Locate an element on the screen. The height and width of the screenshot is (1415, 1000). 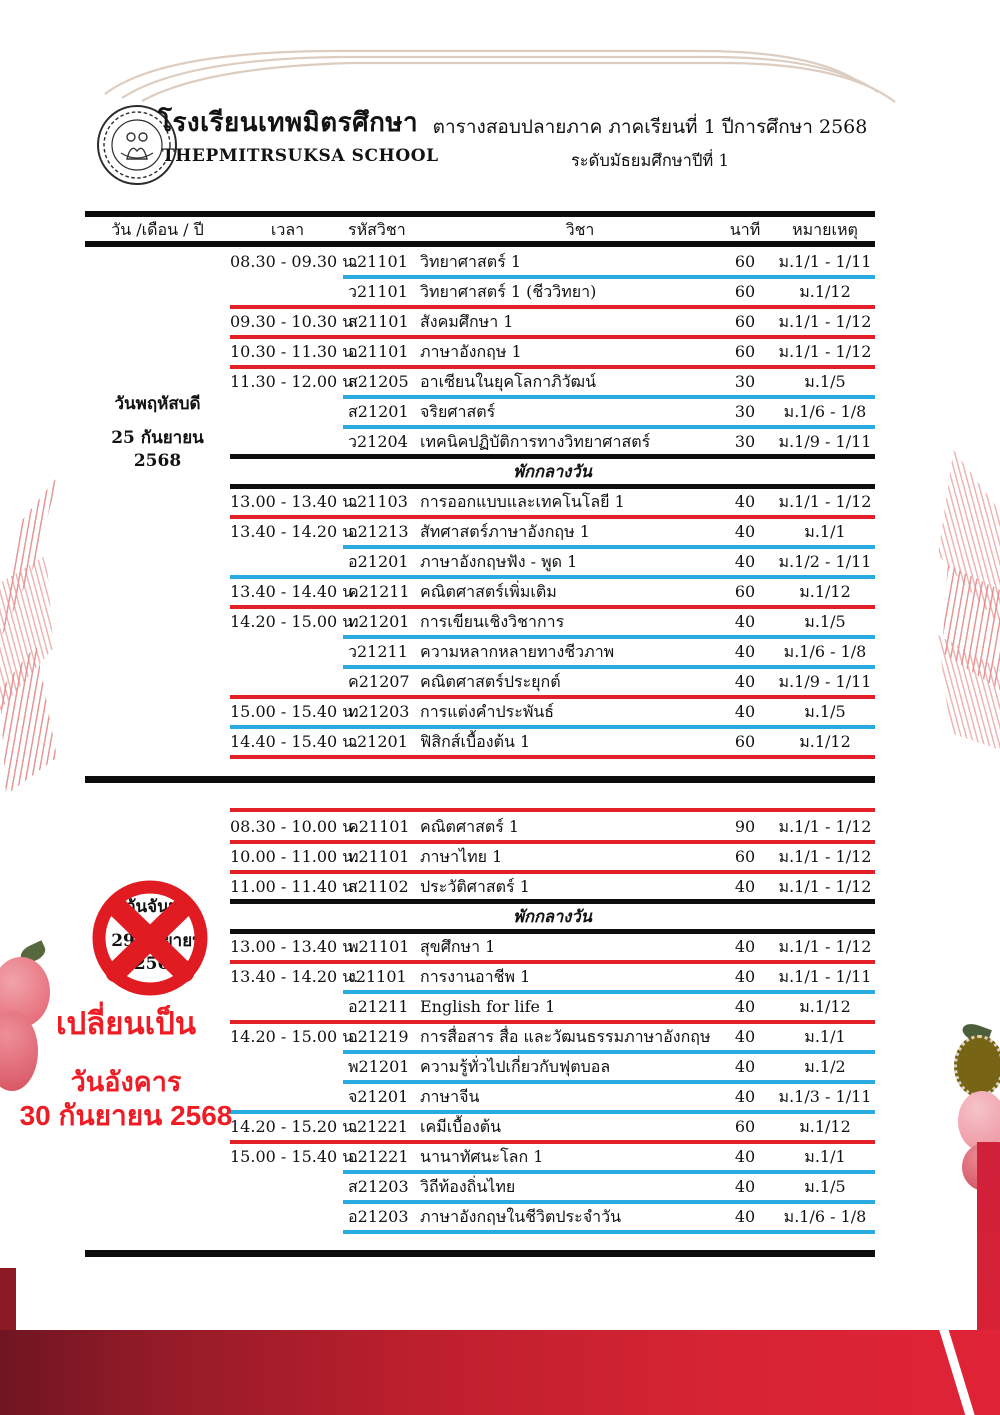
subject-code: ส21101 is located at coordinates (378, 321).